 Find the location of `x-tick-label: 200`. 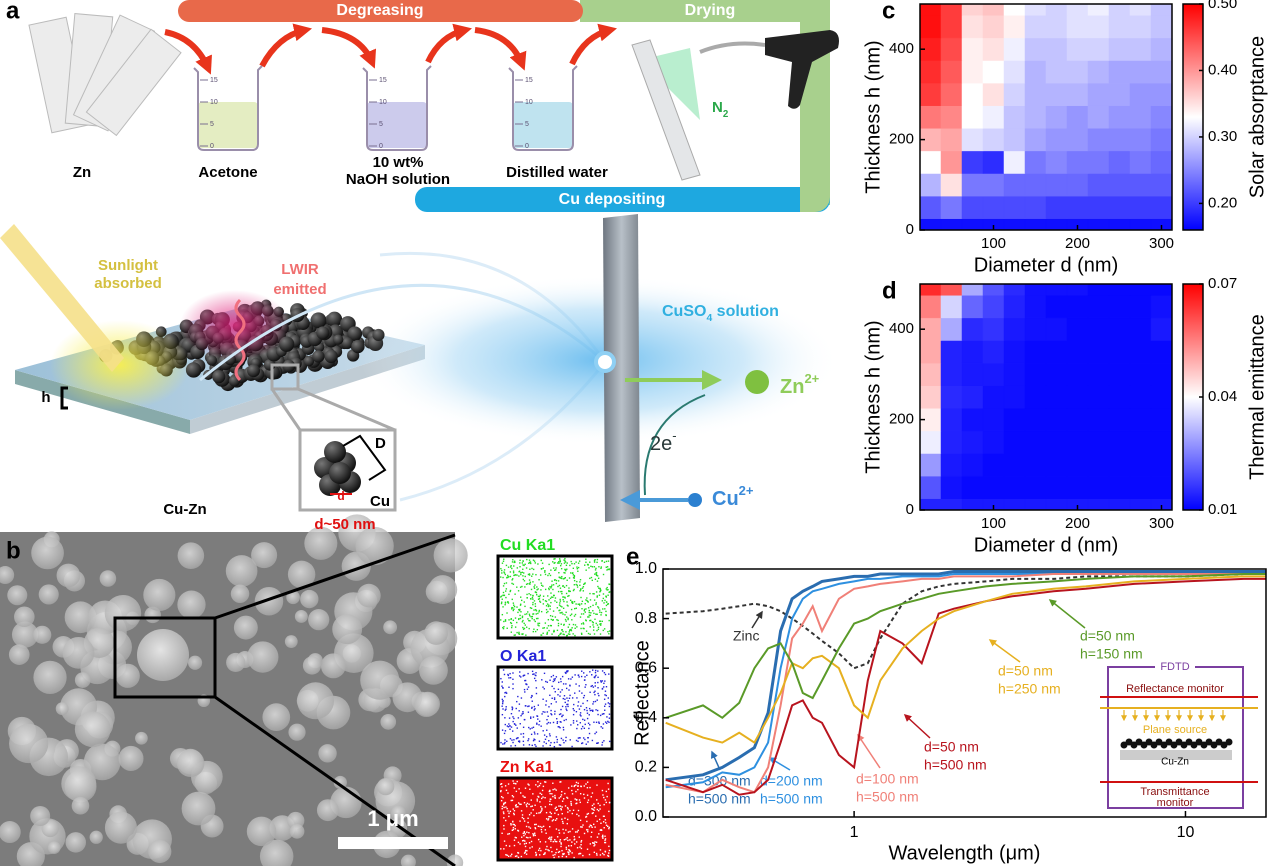

x-tick-label: 200 is located at coordinates (1077, 243).